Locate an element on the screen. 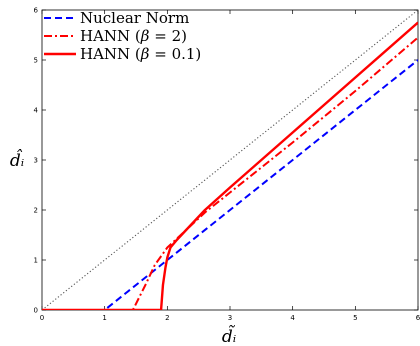  y-tick-label: 6 is located at coordinates (36, 11).